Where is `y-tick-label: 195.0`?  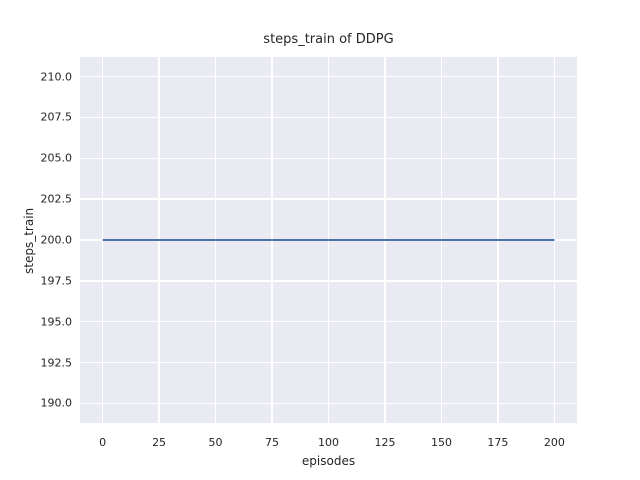 y-tick-label: 195.0 is located at coordinates (56, 322).